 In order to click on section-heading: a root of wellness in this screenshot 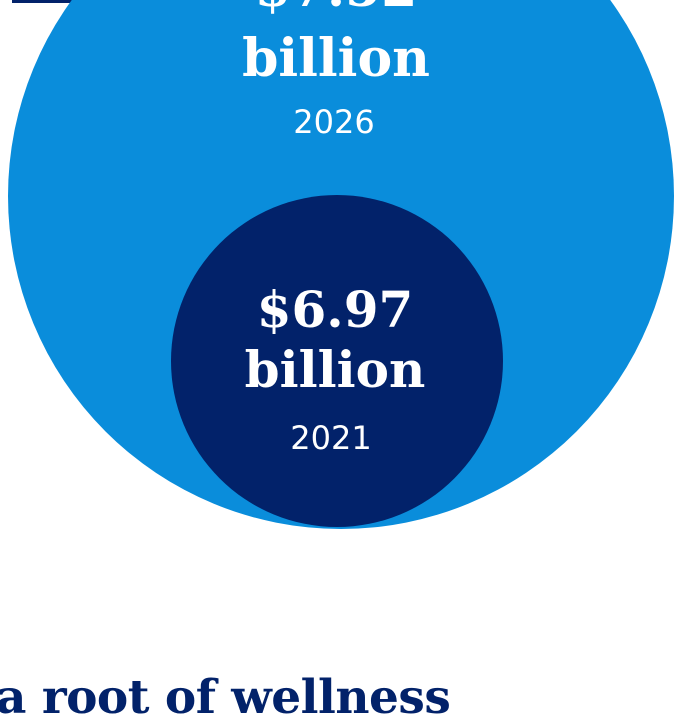, I will do `click(225, 696)`.